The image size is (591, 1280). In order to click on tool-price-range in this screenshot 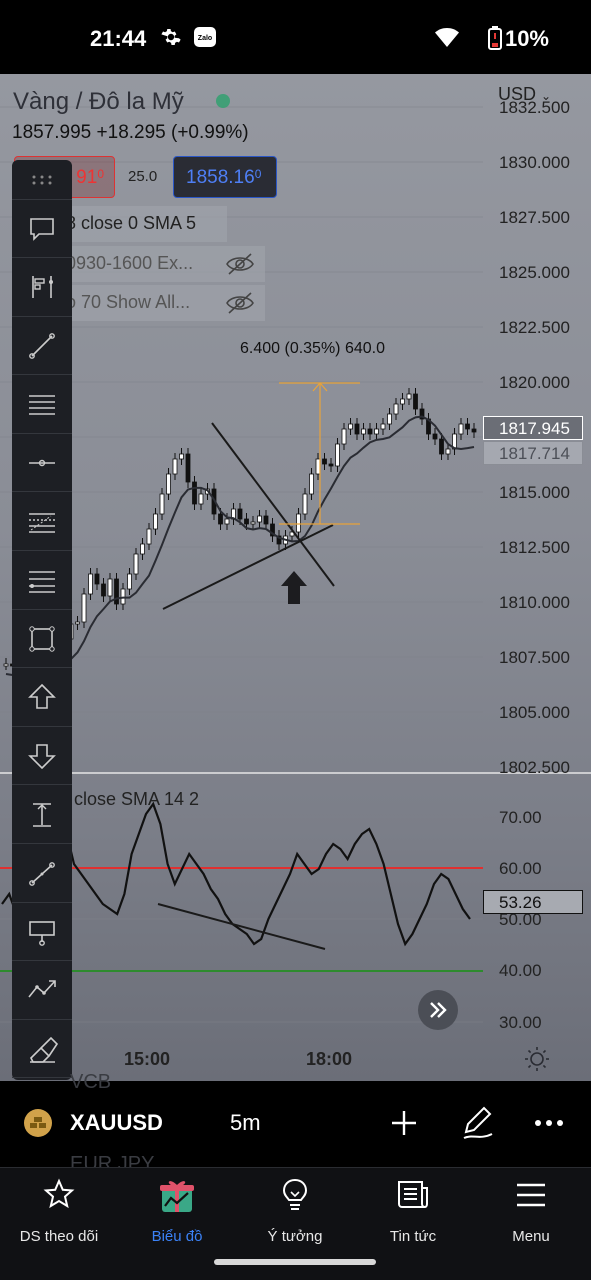, I will do `click(42, 815)`.